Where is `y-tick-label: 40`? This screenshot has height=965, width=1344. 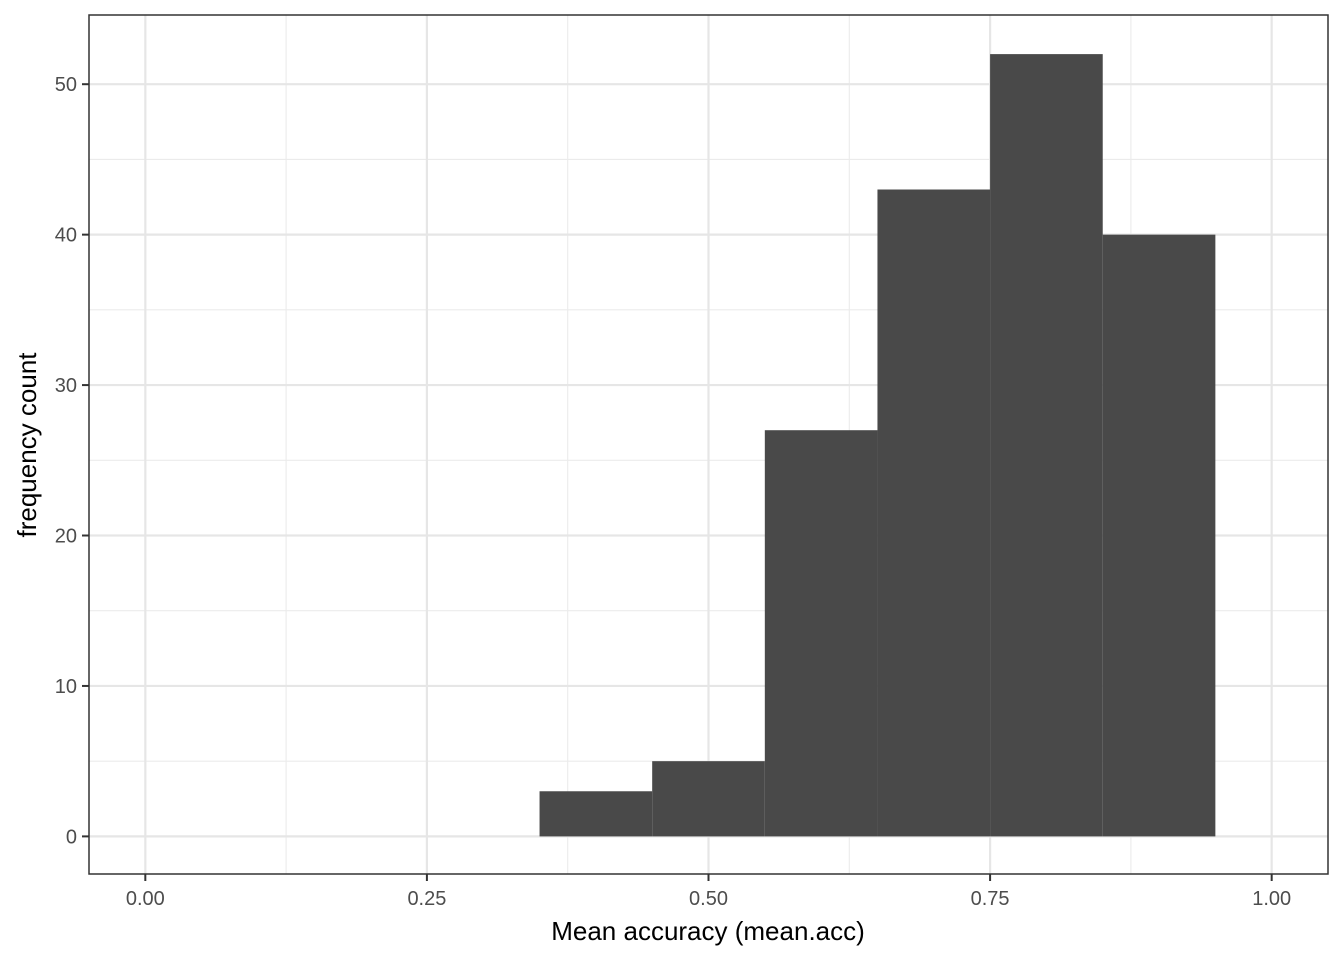
y-tick-label: 40 is located at coordinates (66, 236).